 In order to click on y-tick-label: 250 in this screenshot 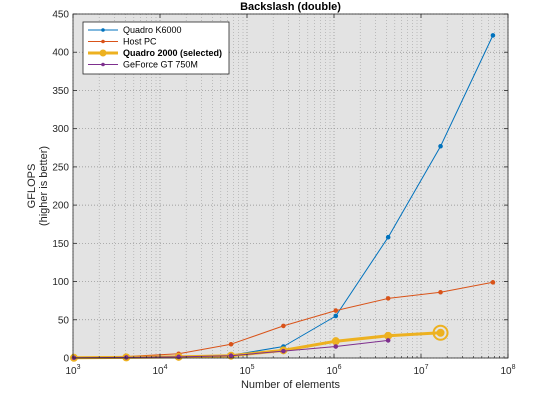, I will do `click(60, 167)`.